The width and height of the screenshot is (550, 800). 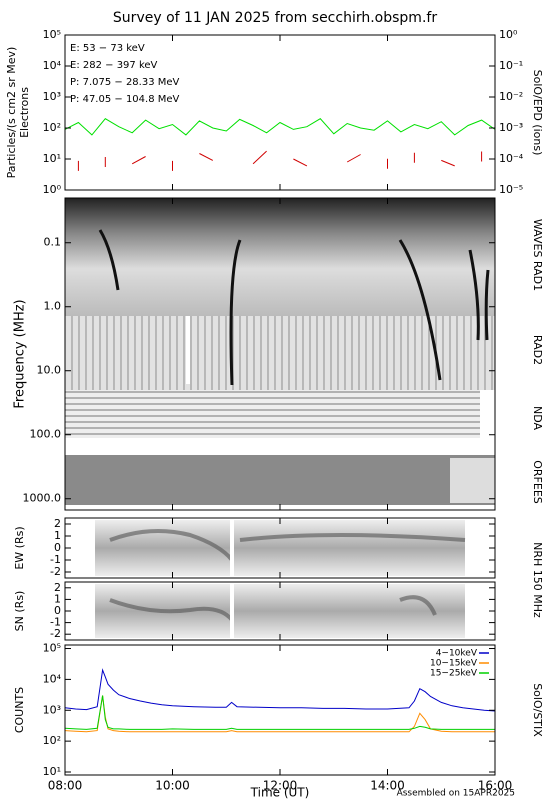 What do you see at coordinates (537, 113) in the screenshot?
I see `instrument-label: SolO/EPD (ions)` at bounding box center [537, 113].